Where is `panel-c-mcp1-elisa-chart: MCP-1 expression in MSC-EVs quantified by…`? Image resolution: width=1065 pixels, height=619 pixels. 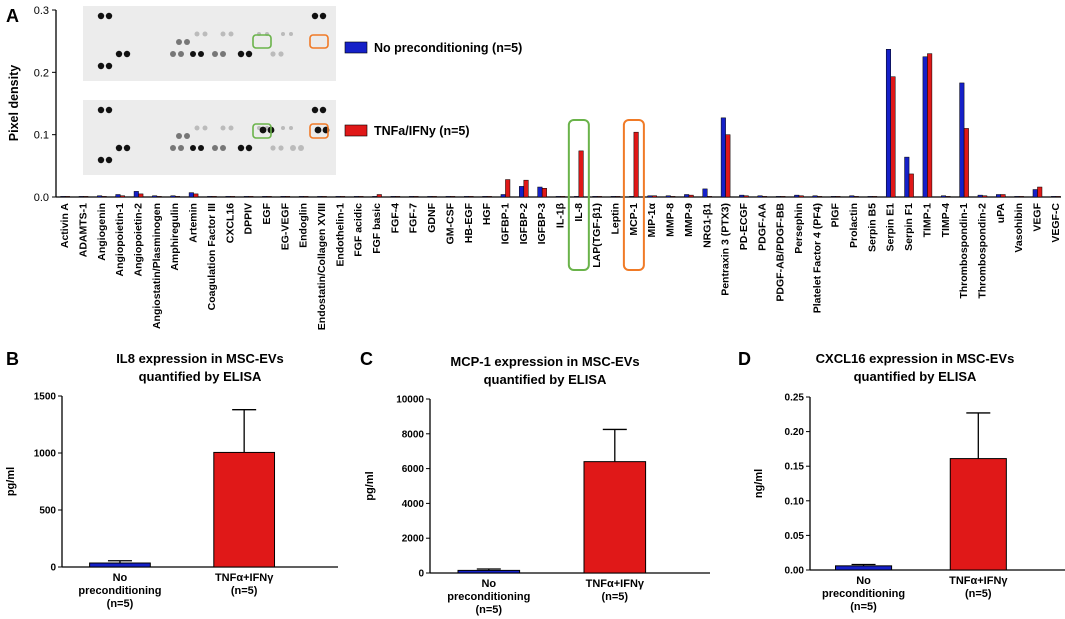 panel-c-mcp1-elisa-chart: MCP-1 expression in MSC-EVs quantified by… is located at coordinates (537, 485).